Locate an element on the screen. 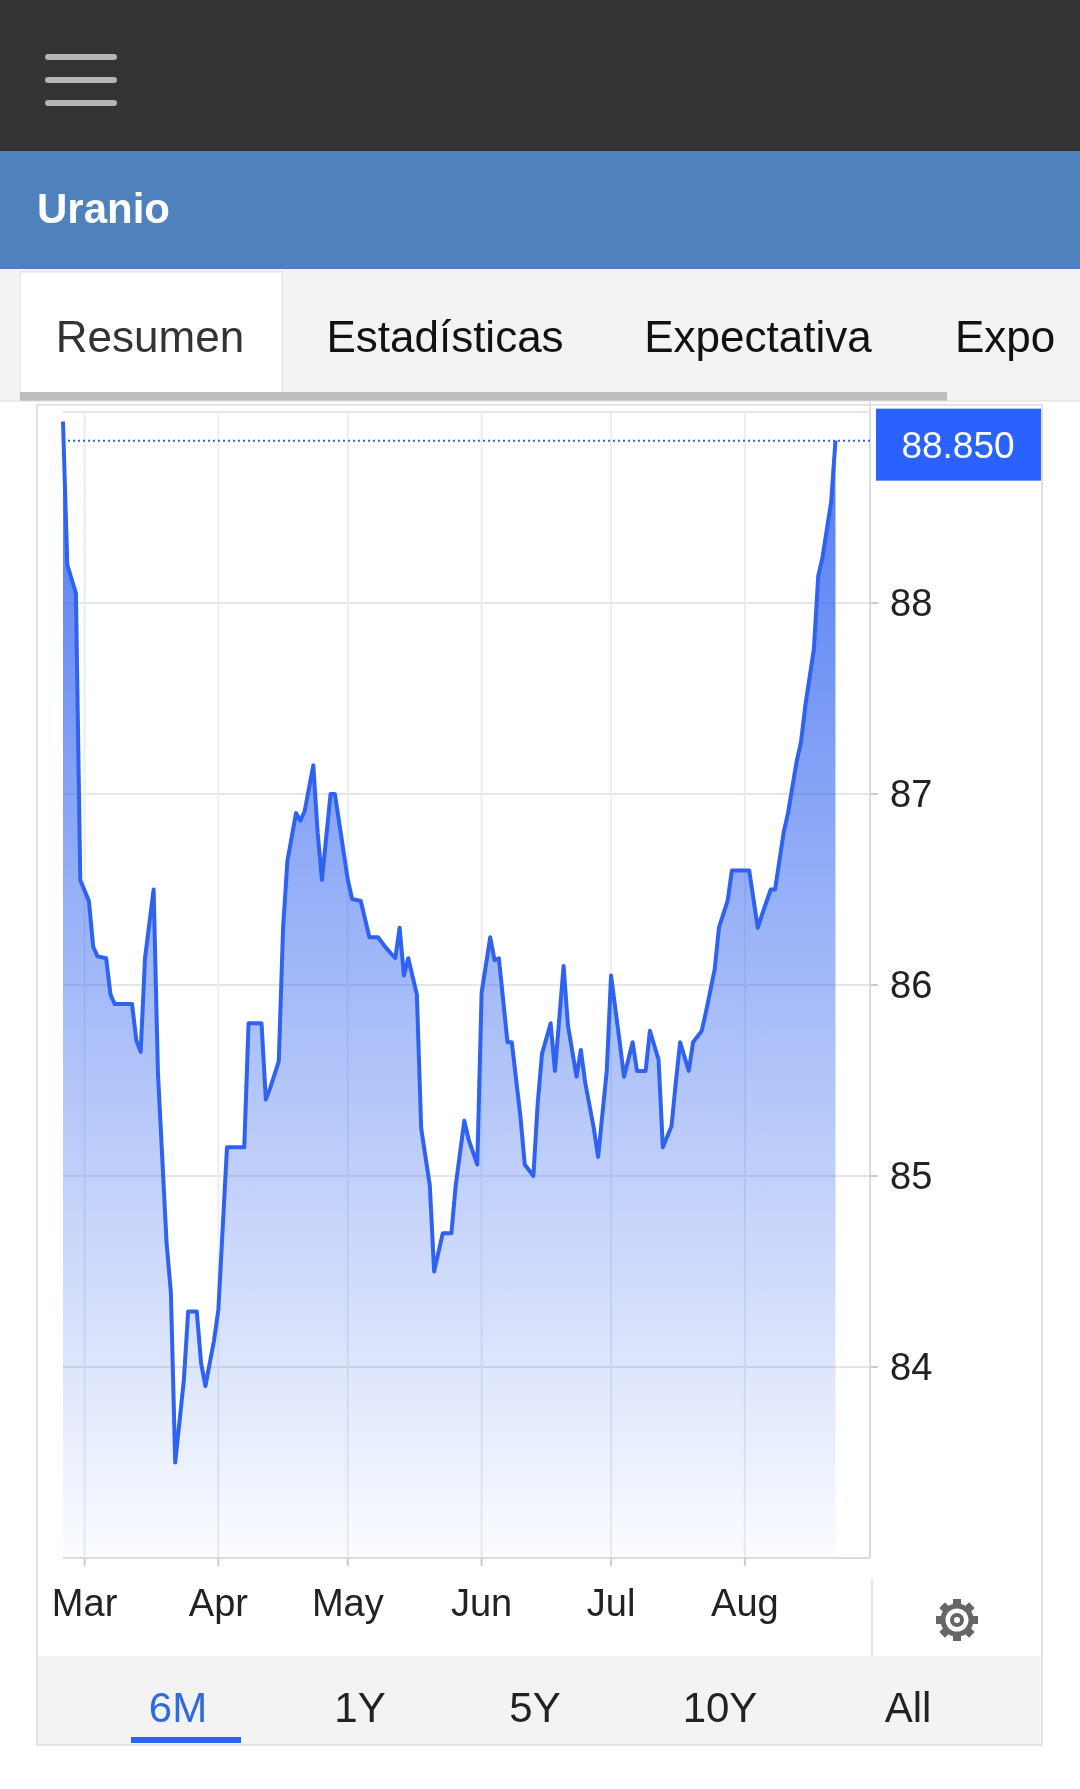 The image size is (1080, 1789). y-tick-label: 86 is located at coordinates (911, 985).